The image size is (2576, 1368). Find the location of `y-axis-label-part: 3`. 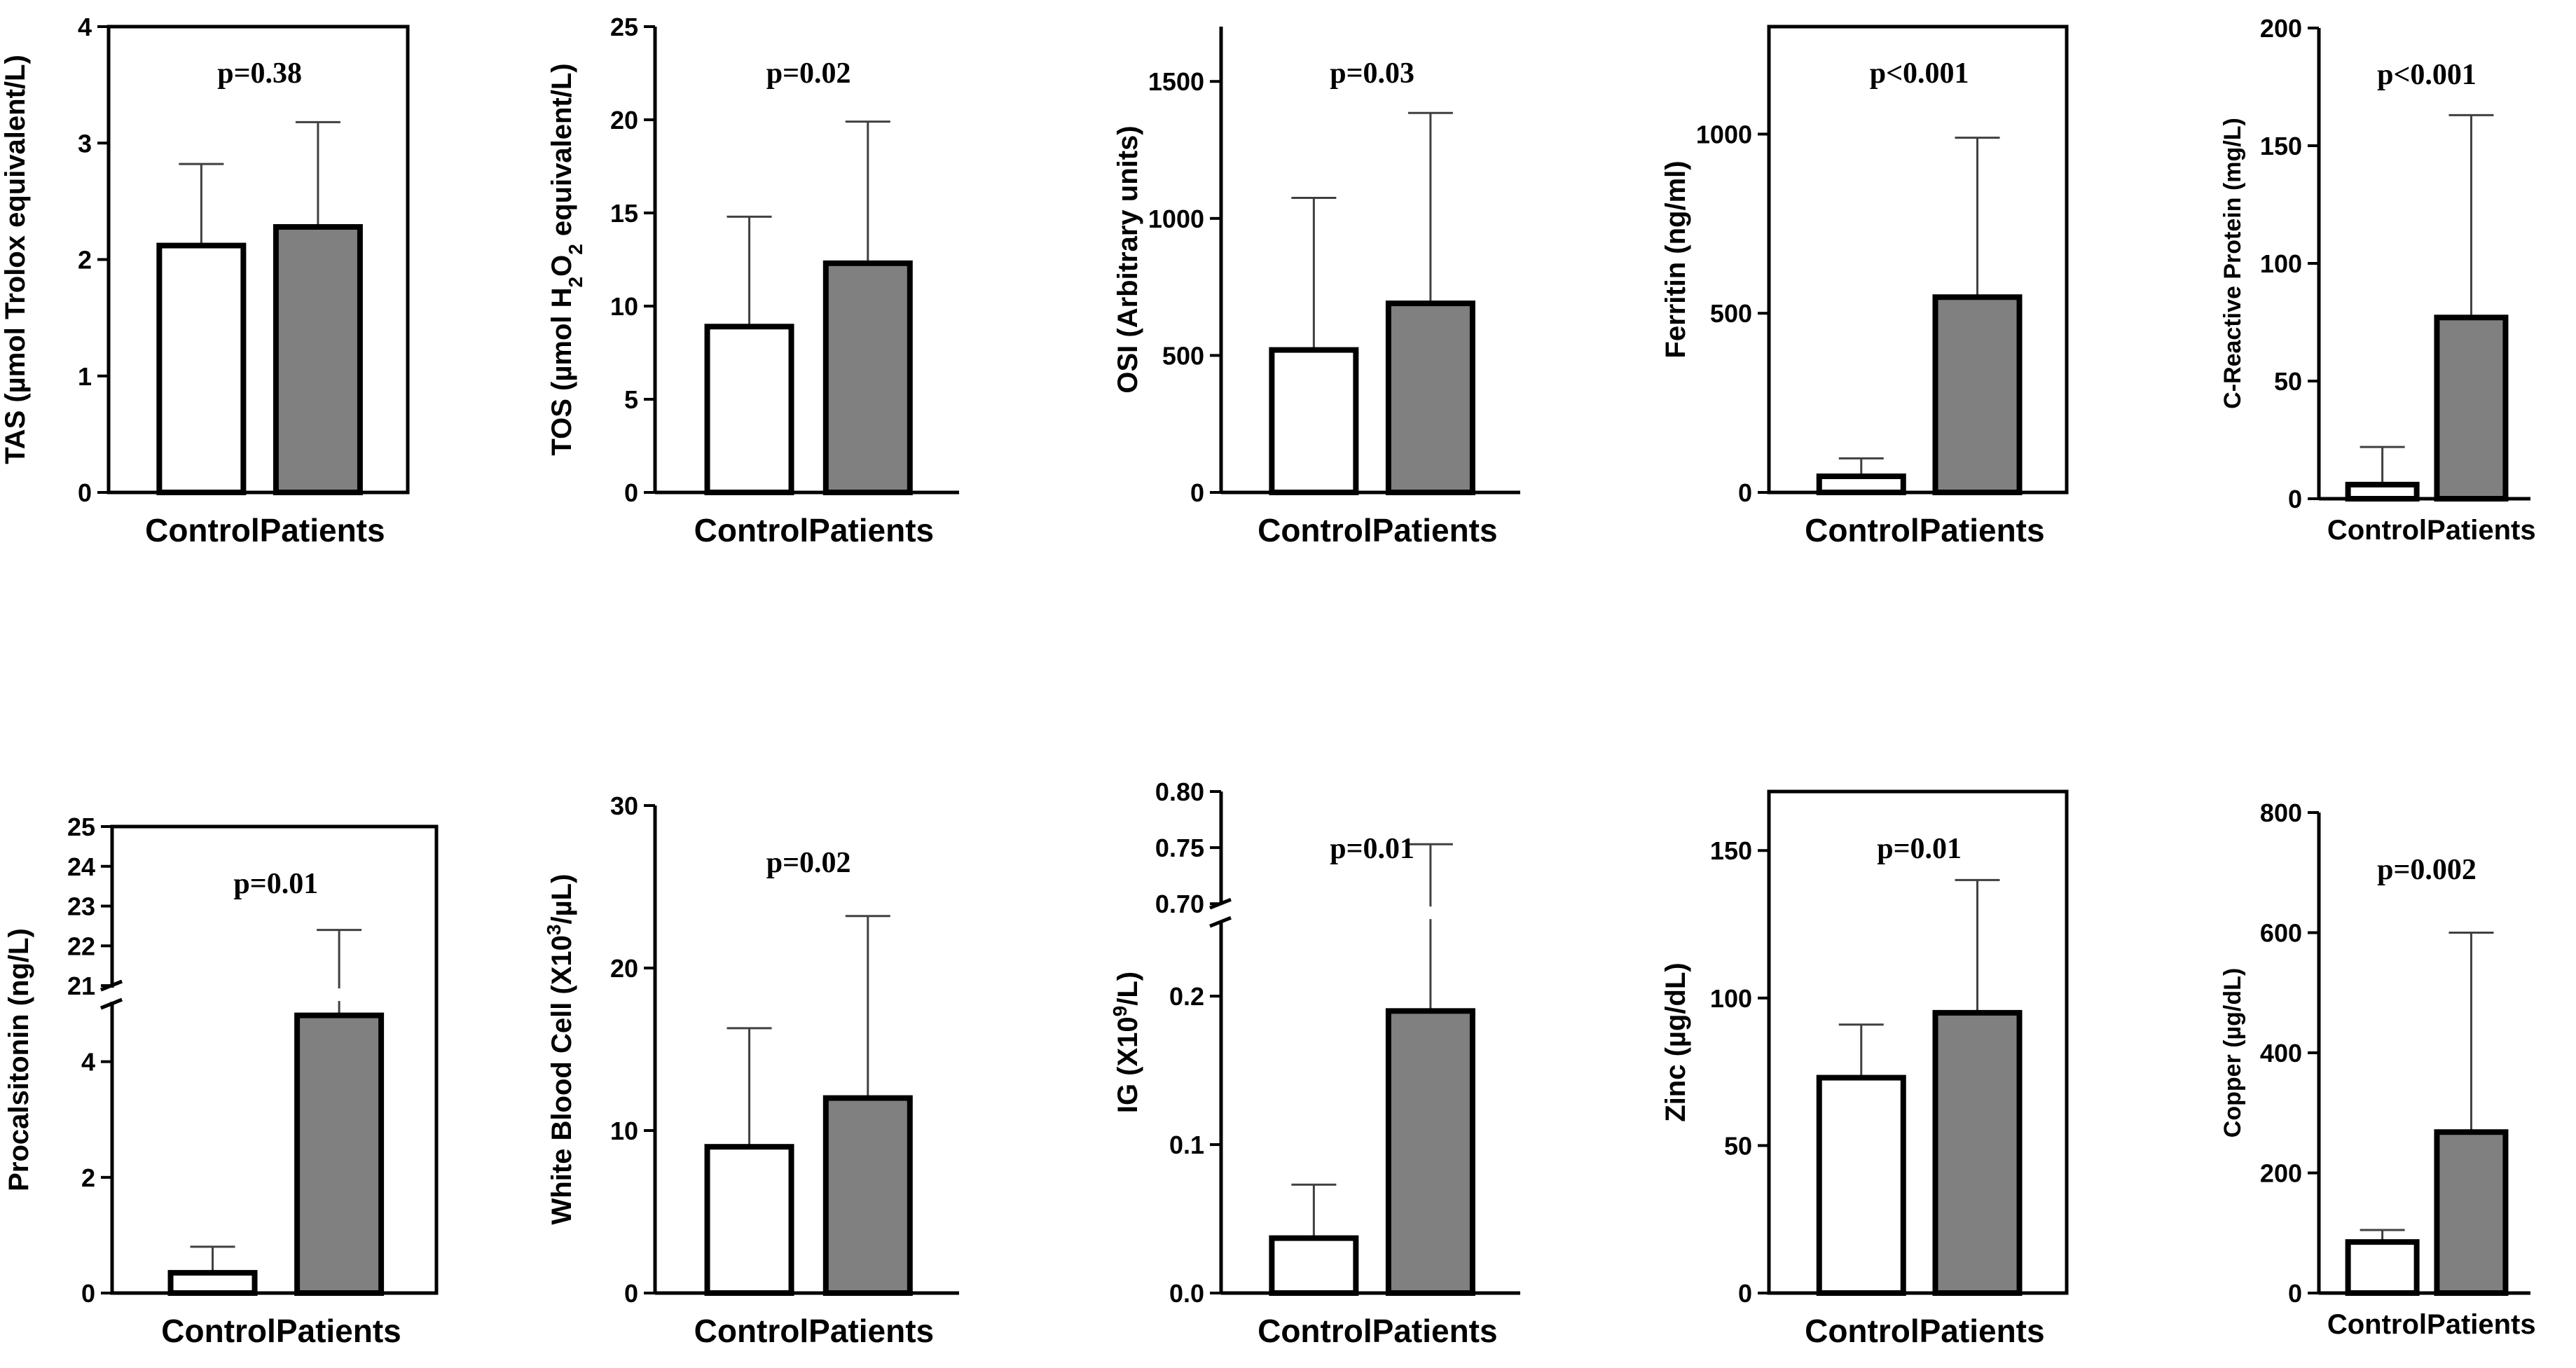

y-axis-label-part: 3 is located at coordinates (554, 929).